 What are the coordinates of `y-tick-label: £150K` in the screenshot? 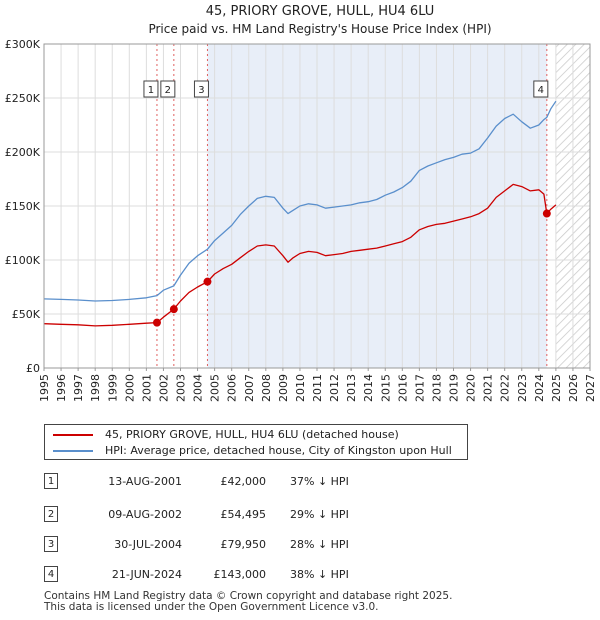 It's located at (23, 206).